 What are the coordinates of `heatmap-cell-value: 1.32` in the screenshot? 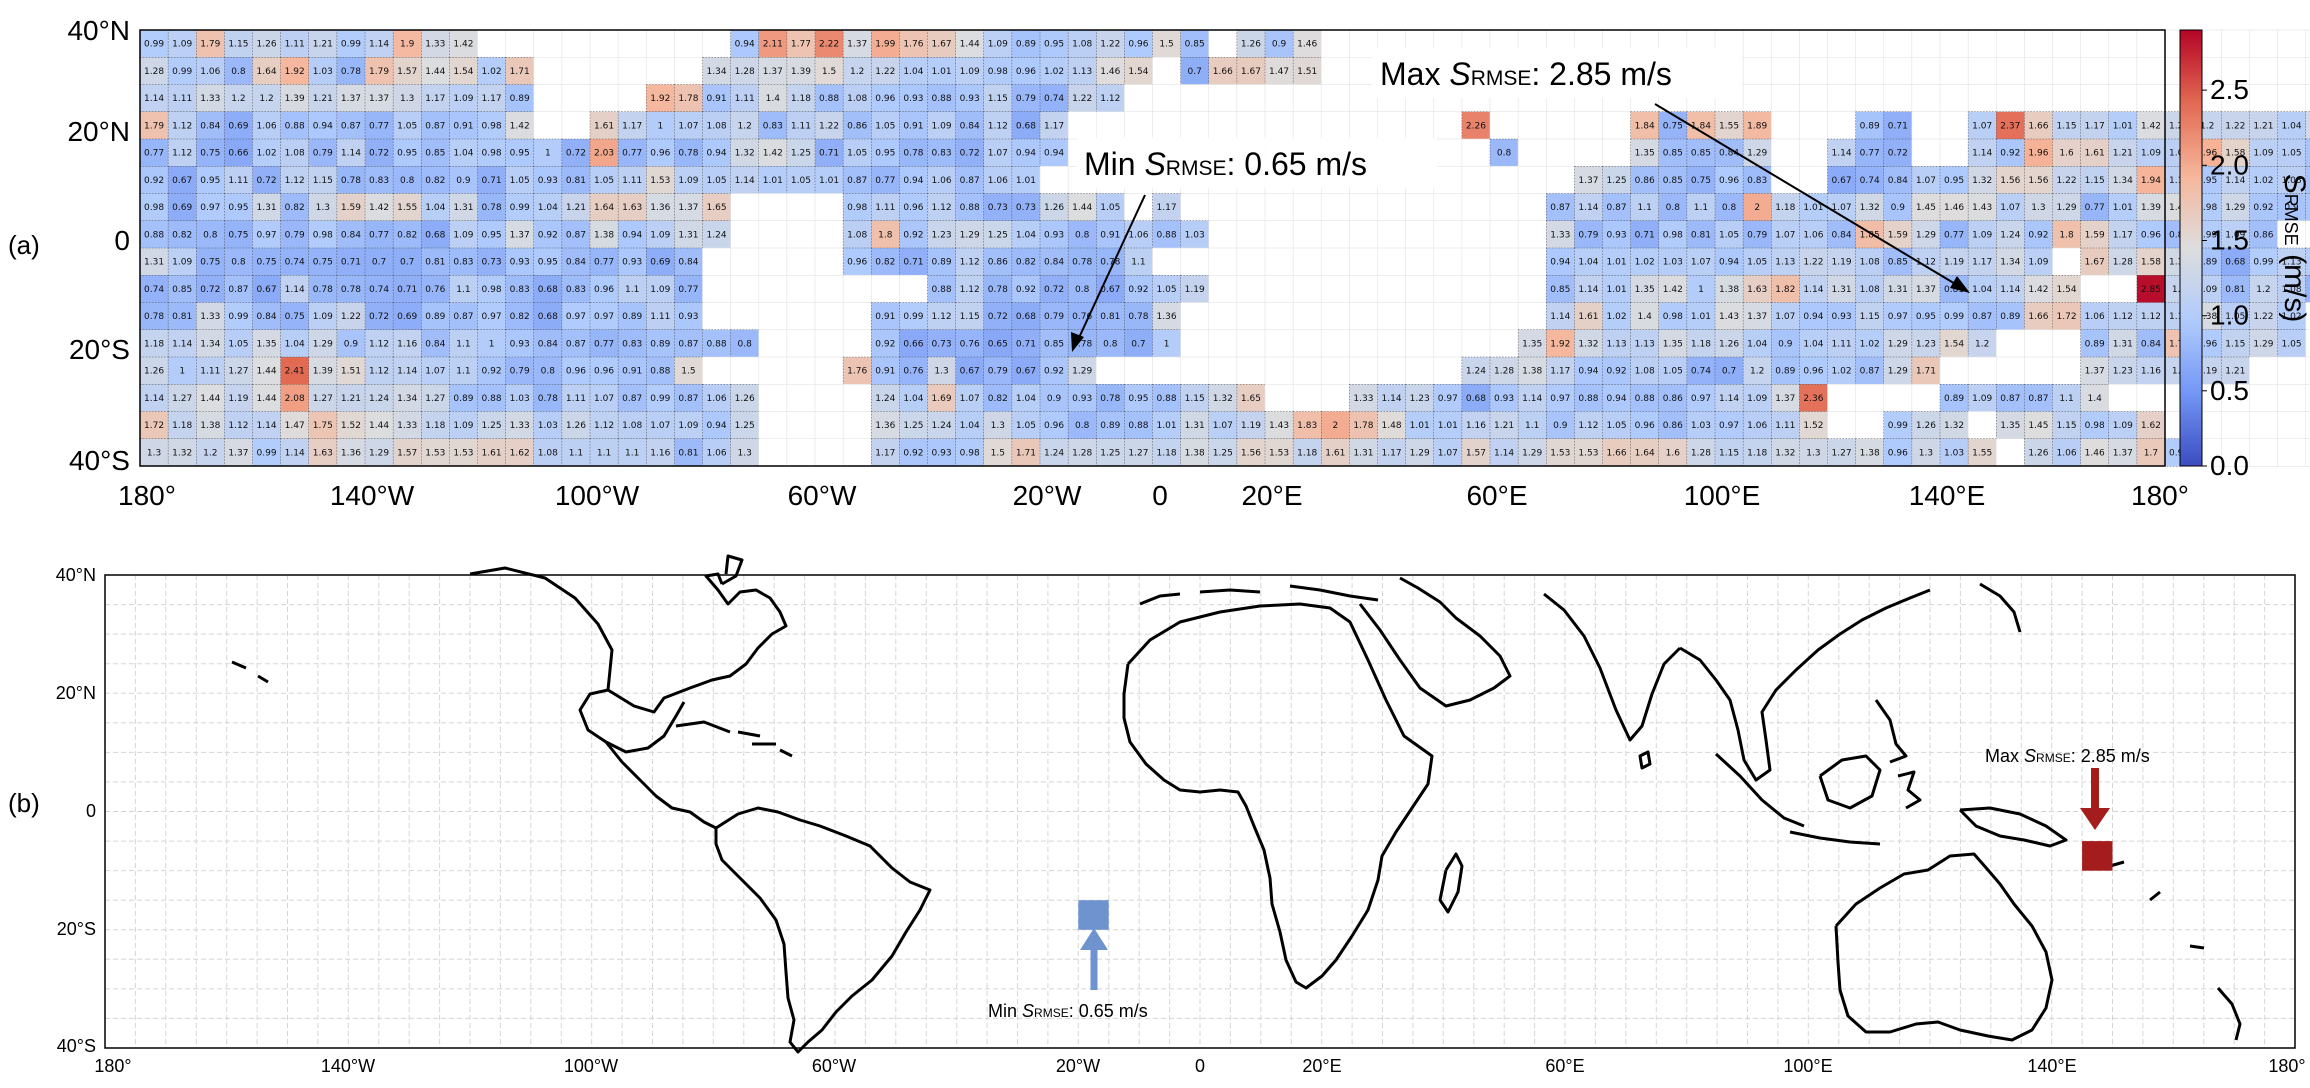 It's located at (2179, 263).